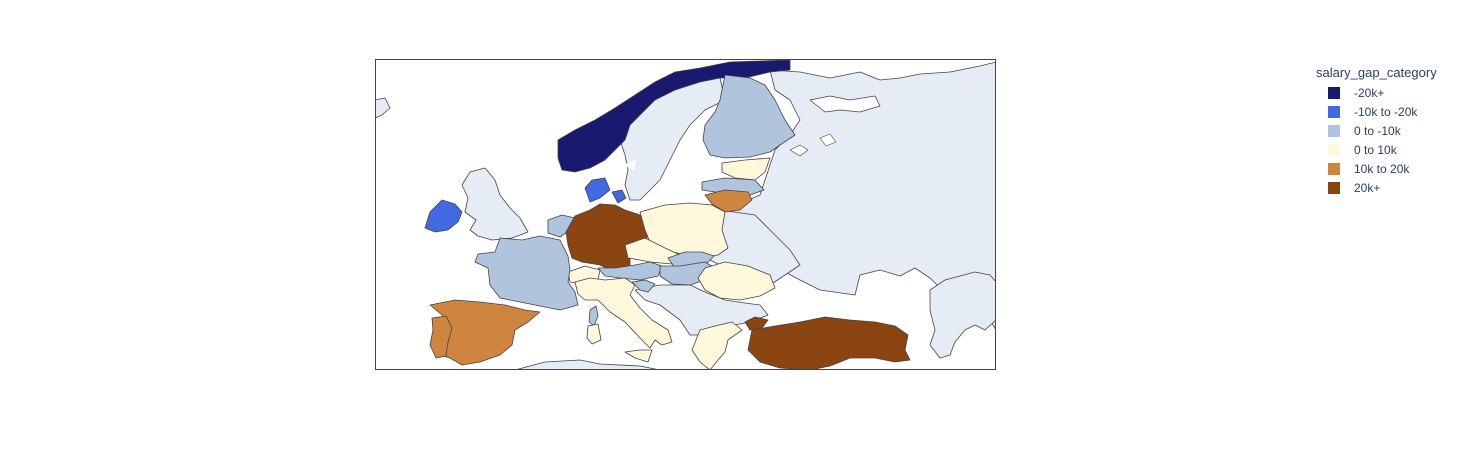 The image size is (1478, 450). What do you see at coordinates (643, 286) in the screenshot?
I see `region-croatia` at bounding box center [643, 286].